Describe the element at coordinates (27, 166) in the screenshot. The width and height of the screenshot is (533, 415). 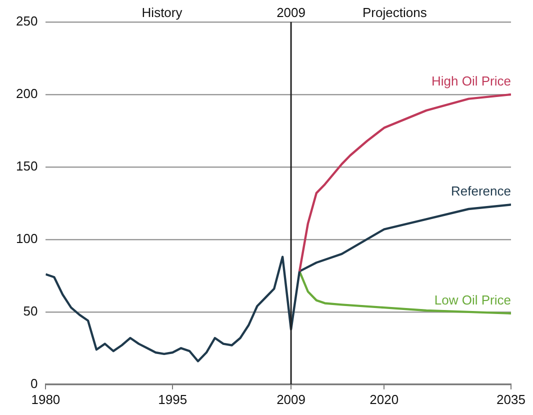
I see `y-tick-label: 150` at that location.